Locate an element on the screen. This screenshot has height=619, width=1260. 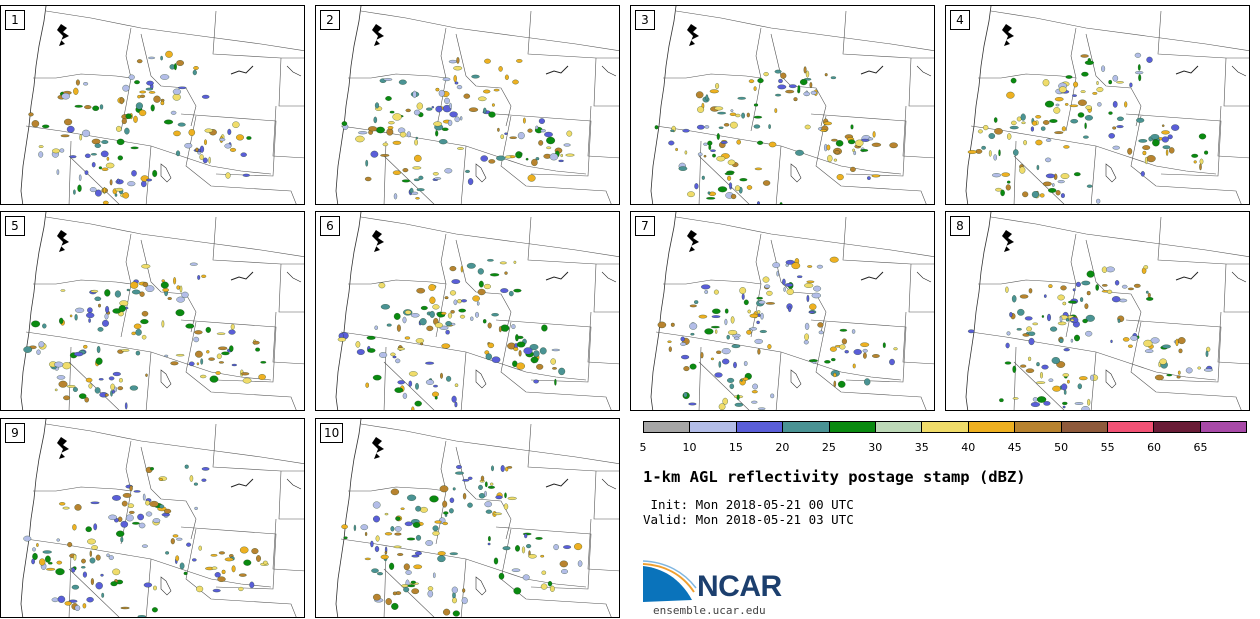
colorbar-tick-label: 50 is located at coordinates (1061, 447).